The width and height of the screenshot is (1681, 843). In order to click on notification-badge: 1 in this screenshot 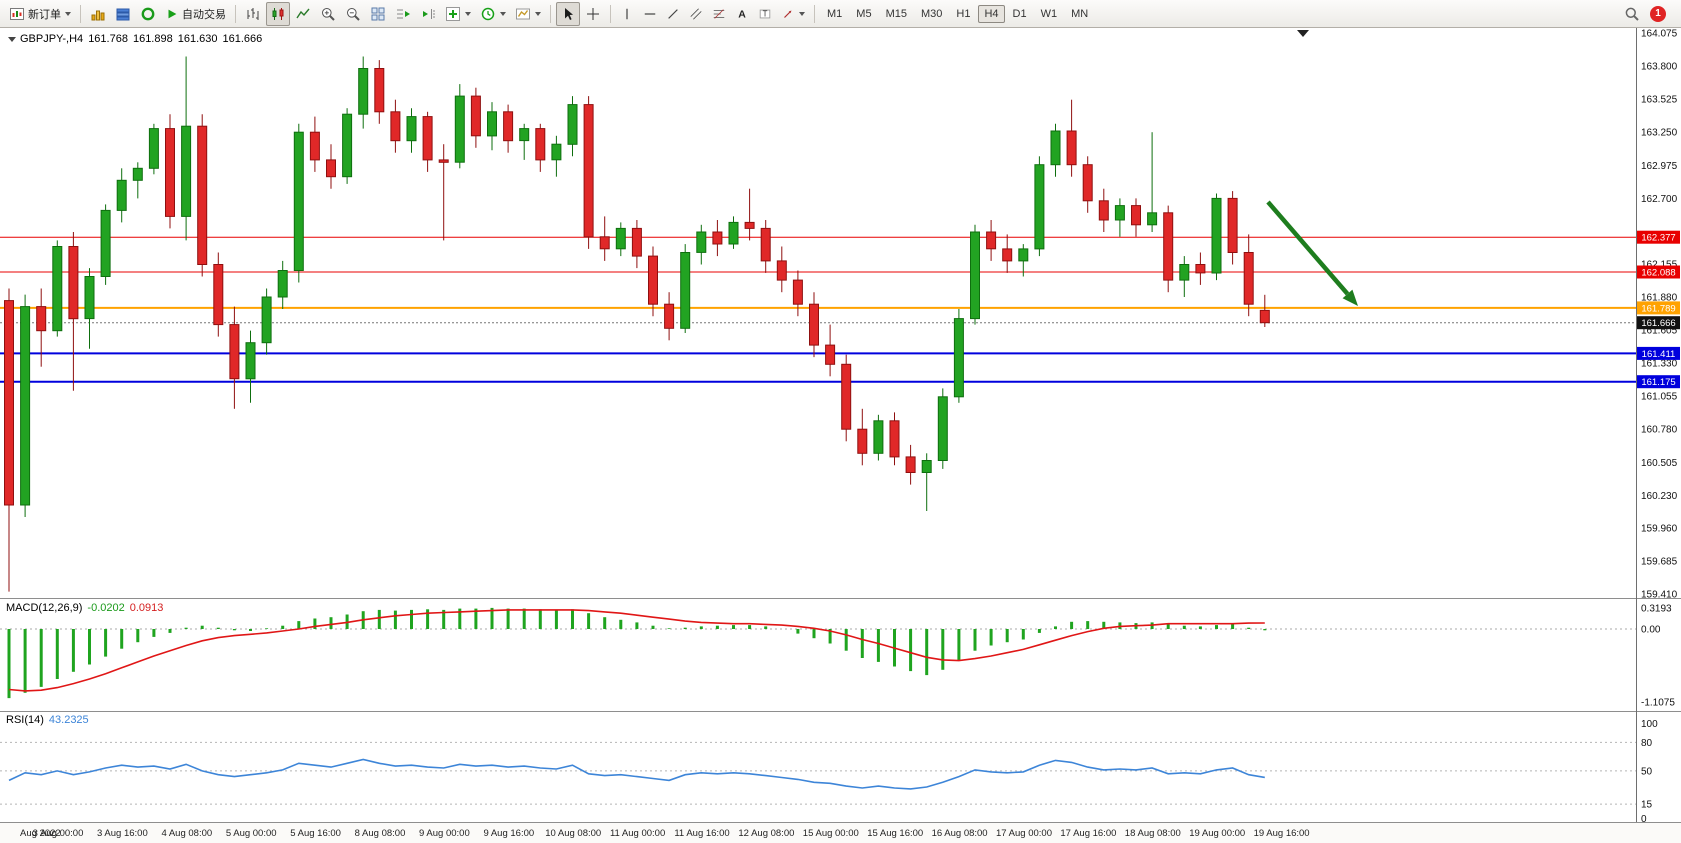, I will do `click(1658, 13)`.